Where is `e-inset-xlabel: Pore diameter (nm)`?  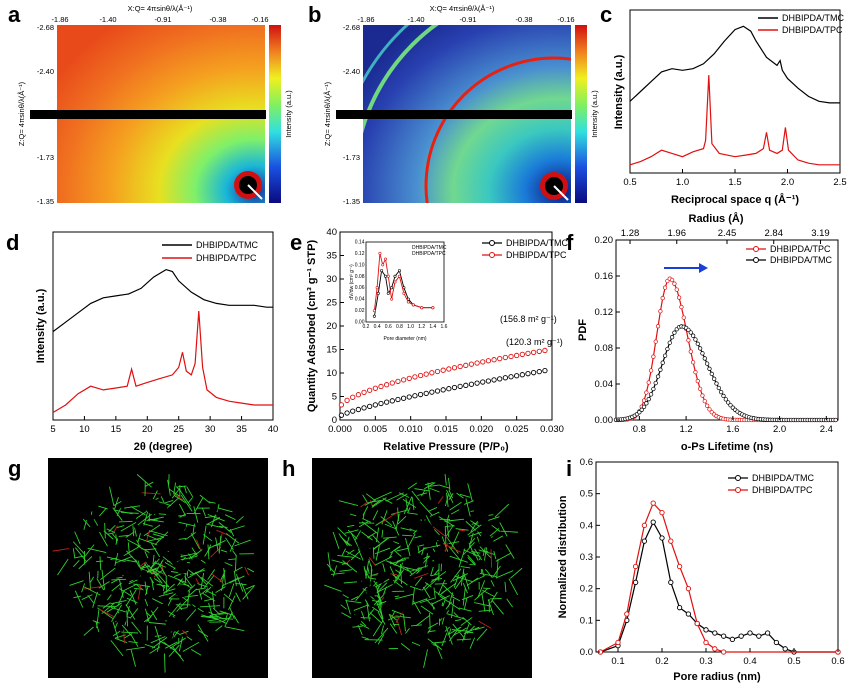 e-inset-xlabel: Pore diameter (nm) is located at coordinates (404, 339).